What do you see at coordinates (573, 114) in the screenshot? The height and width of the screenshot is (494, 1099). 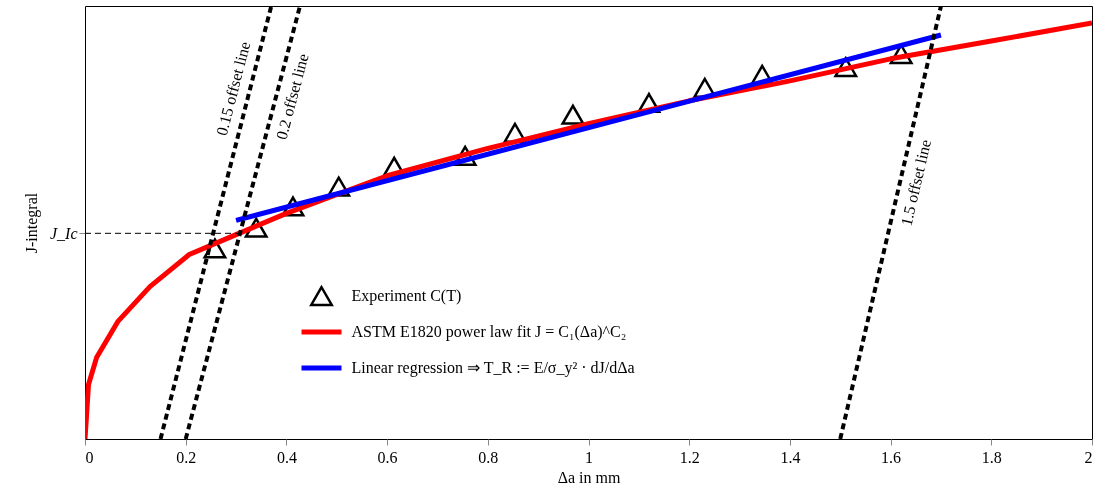 I see `point` at bounding box center [573, 114].